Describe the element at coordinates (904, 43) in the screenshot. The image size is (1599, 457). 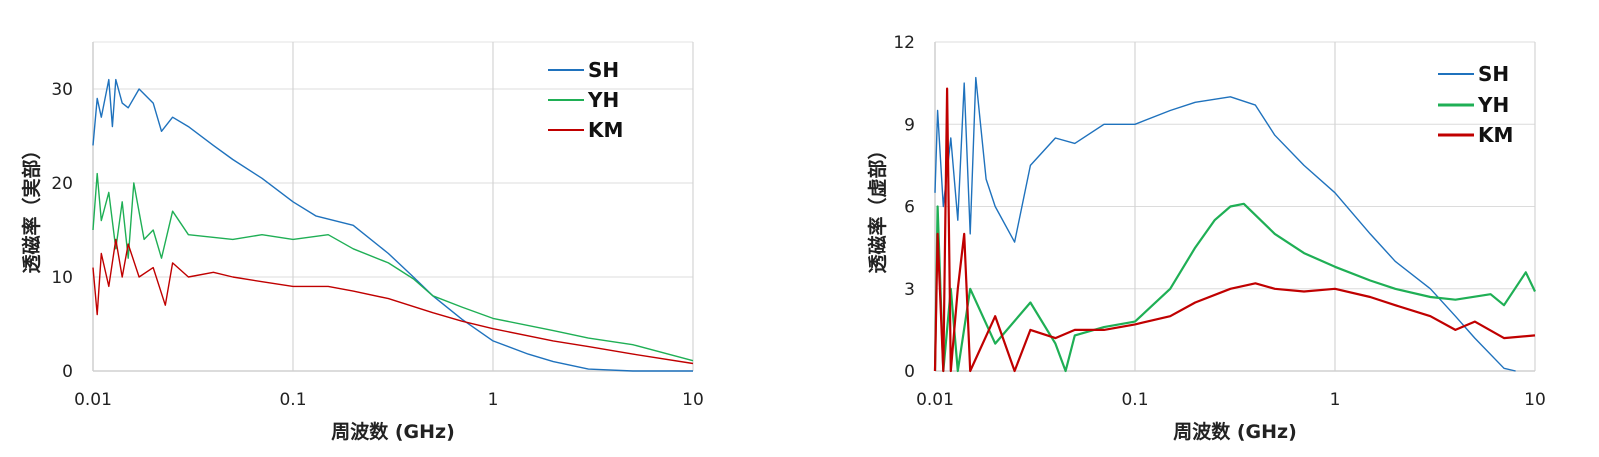
I see `y-tick-label: 12` at that location.